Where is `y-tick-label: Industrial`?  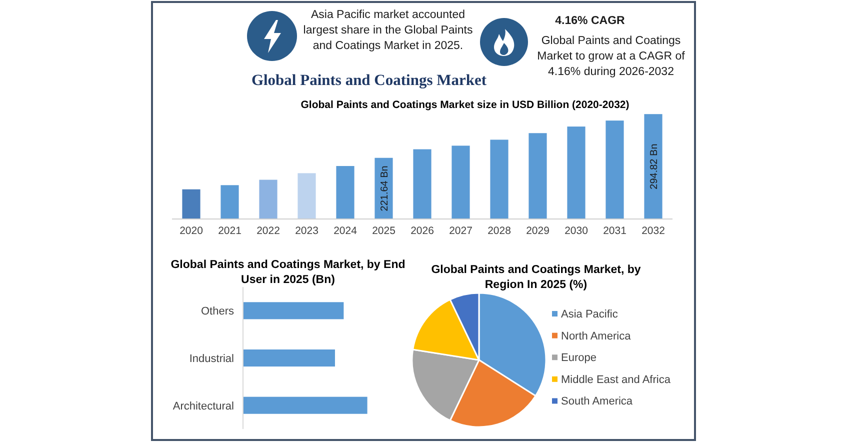
y-tick-label: Industrial is located at coordinates (211, 359).